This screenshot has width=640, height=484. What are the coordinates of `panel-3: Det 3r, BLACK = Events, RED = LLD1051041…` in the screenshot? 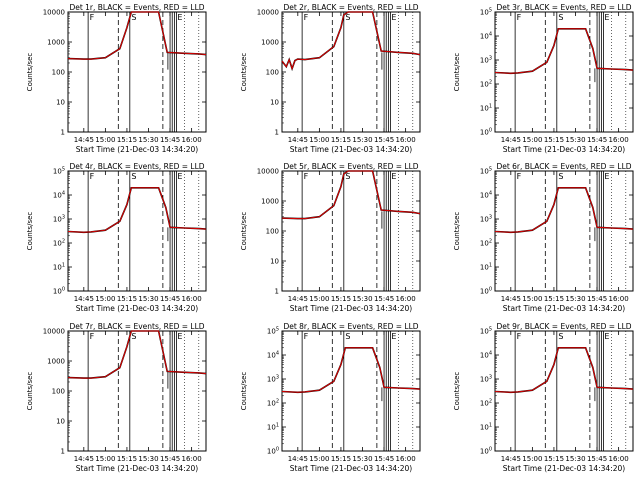 It's located at (543, 78).